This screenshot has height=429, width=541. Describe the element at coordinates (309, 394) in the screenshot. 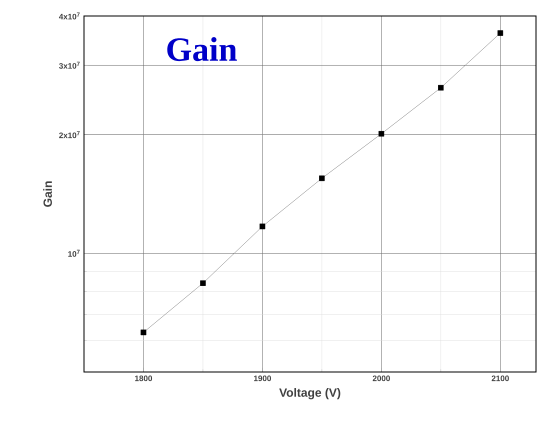

I see `x-axis-title: Voltage (V)` at that location.